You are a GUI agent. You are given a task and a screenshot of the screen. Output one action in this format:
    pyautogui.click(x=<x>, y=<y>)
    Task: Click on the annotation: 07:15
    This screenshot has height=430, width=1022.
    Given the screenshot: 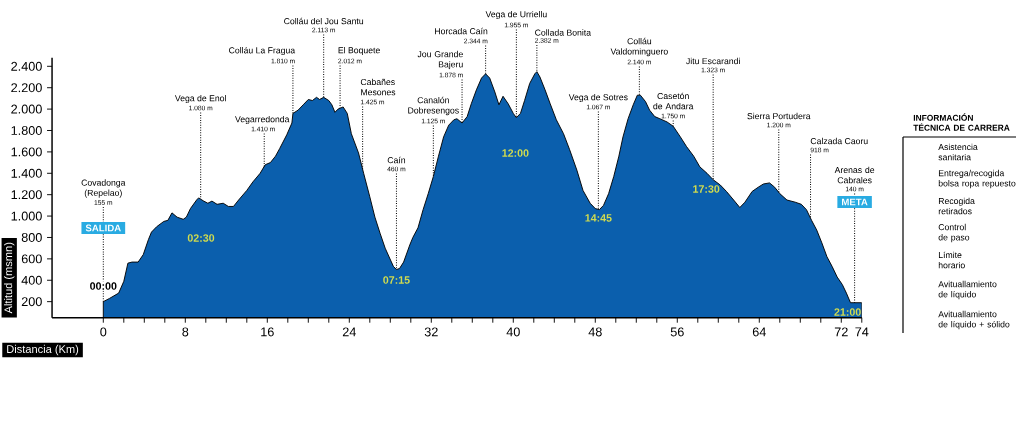 What is the action you would take?
    pyautogui.click(x=396, y=280)
    